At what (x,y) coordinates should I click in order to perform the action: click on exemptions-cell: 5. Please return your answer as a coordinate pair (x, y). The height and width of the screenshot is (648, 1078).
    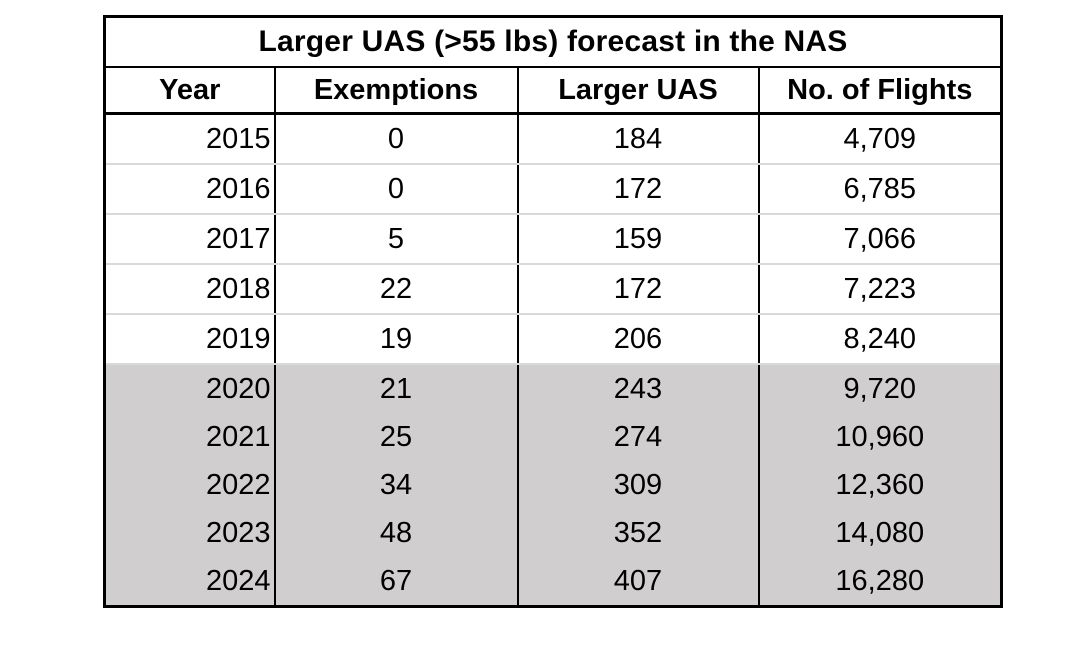
    Looking at the image, I should click on (395, 239).